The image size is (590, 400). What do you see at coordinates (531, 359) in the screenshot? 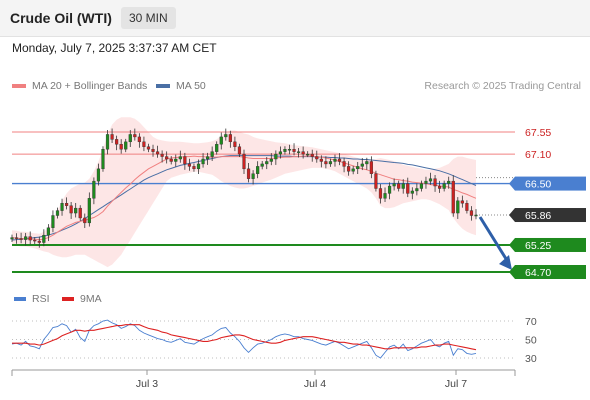
I see `rsi-tick-2: 30` at bounding box center [531, 359].